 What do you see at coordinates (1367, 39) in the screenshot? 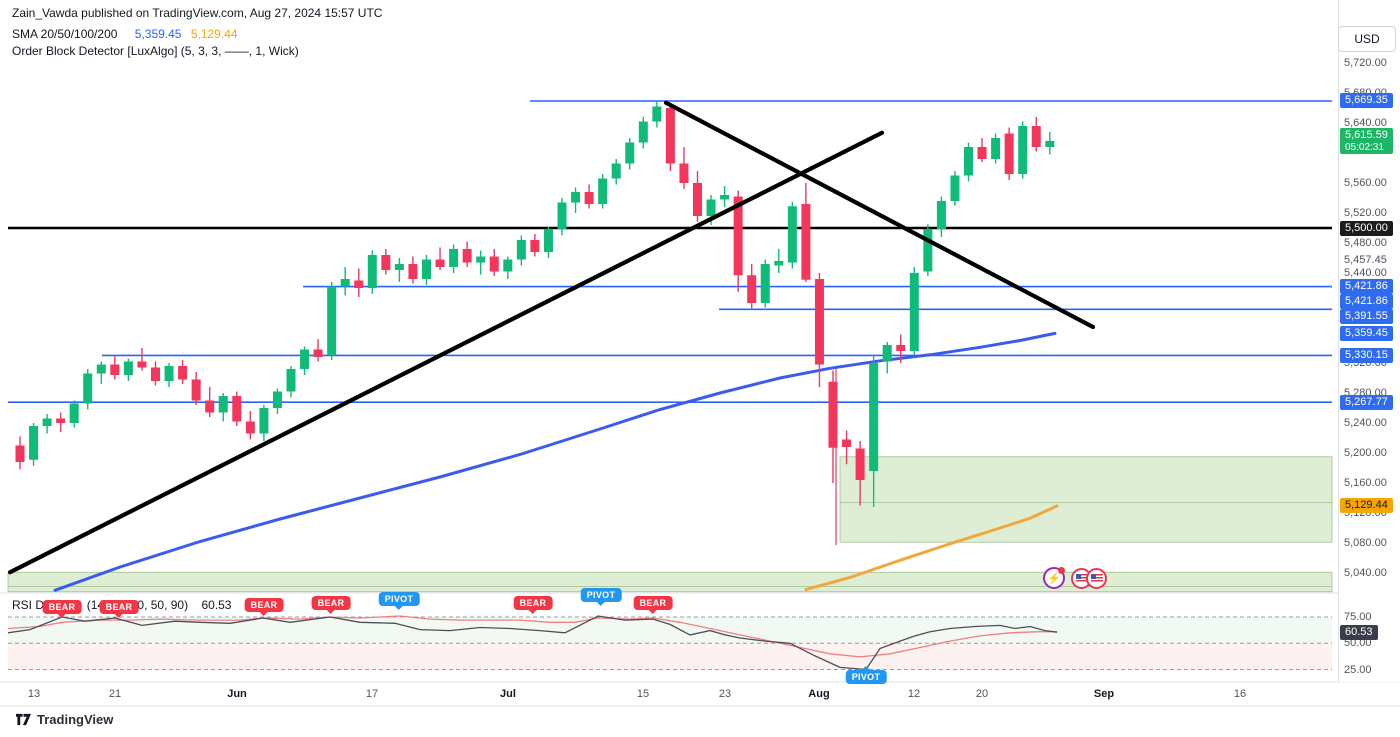
I see `currency-toggle-button: USD` at bounding box center [1367, 39].